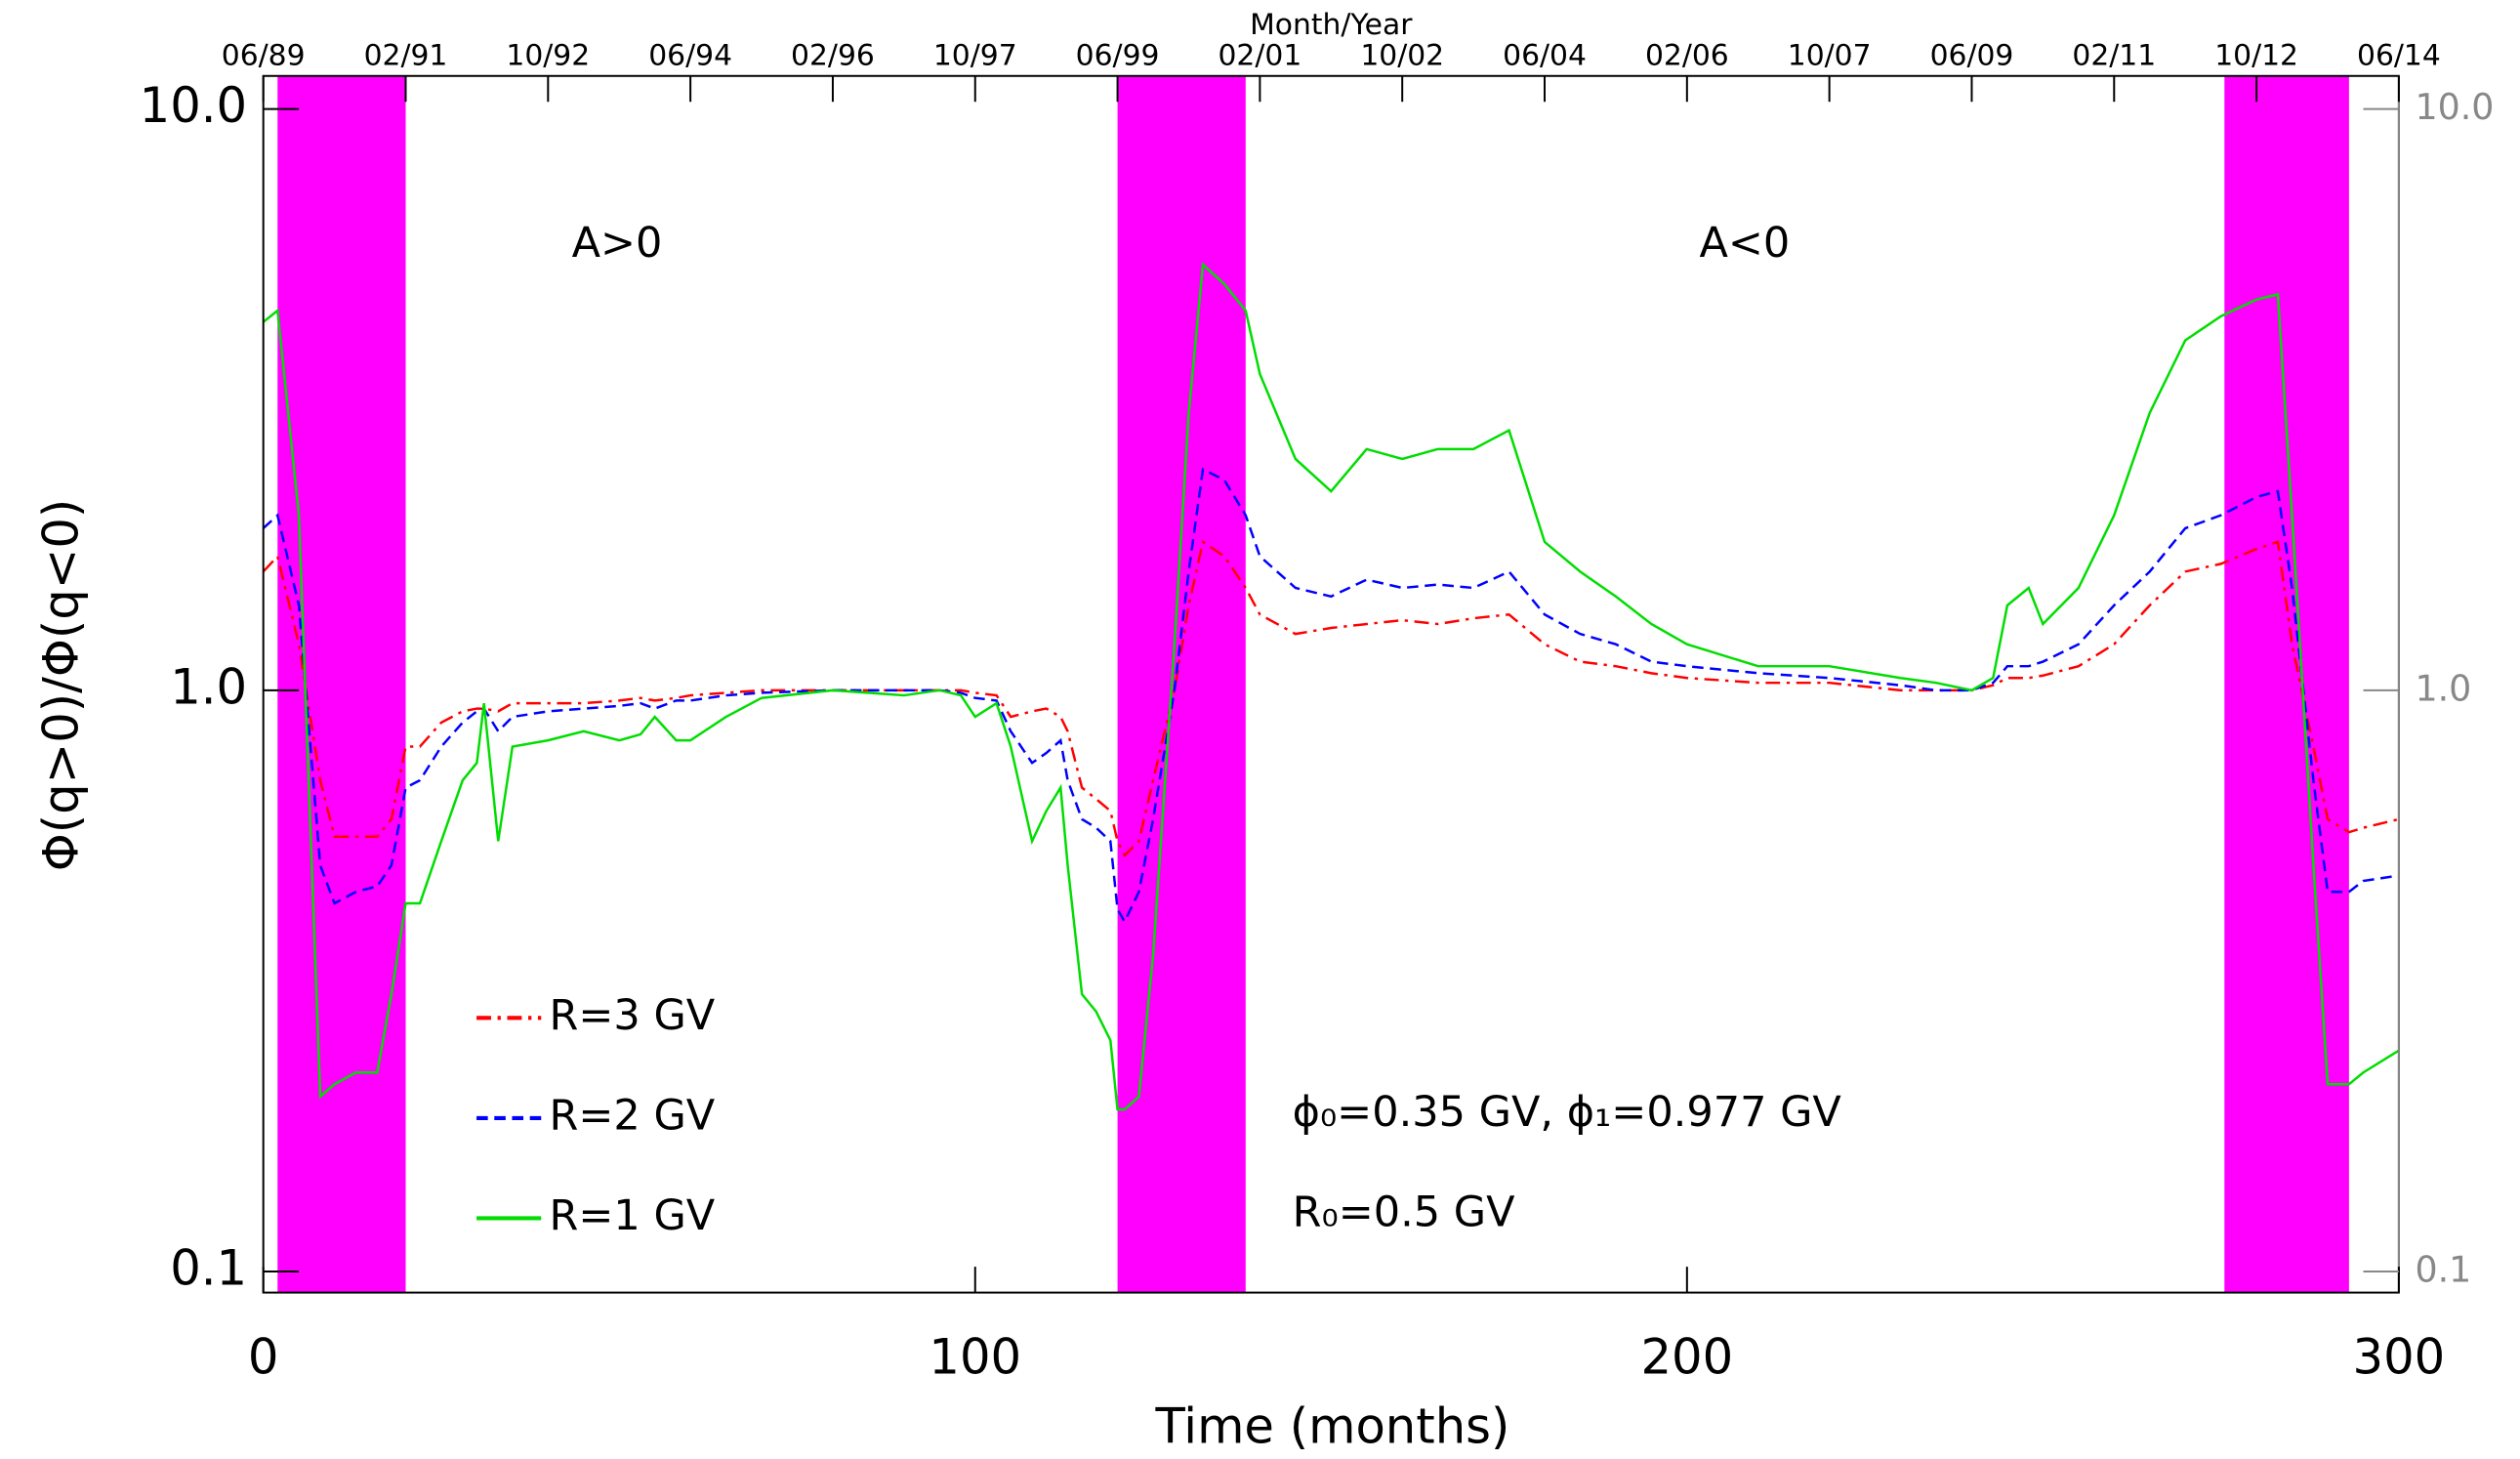 The image size is (2520, 1459). I want to click on top-tick-label: 06/09, so click(1972, 55).